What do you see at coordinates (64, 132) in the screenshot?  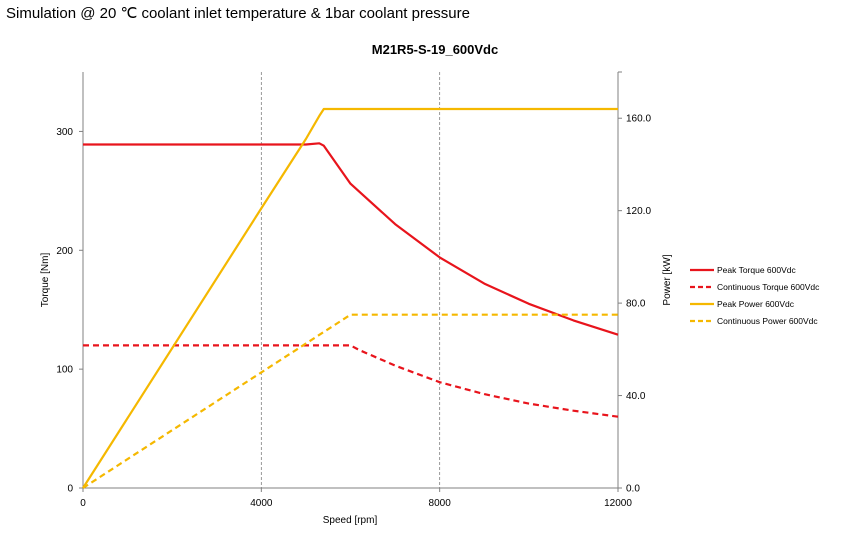 I see `y-tick-label-3: 300` at bounding box center [64, 132].